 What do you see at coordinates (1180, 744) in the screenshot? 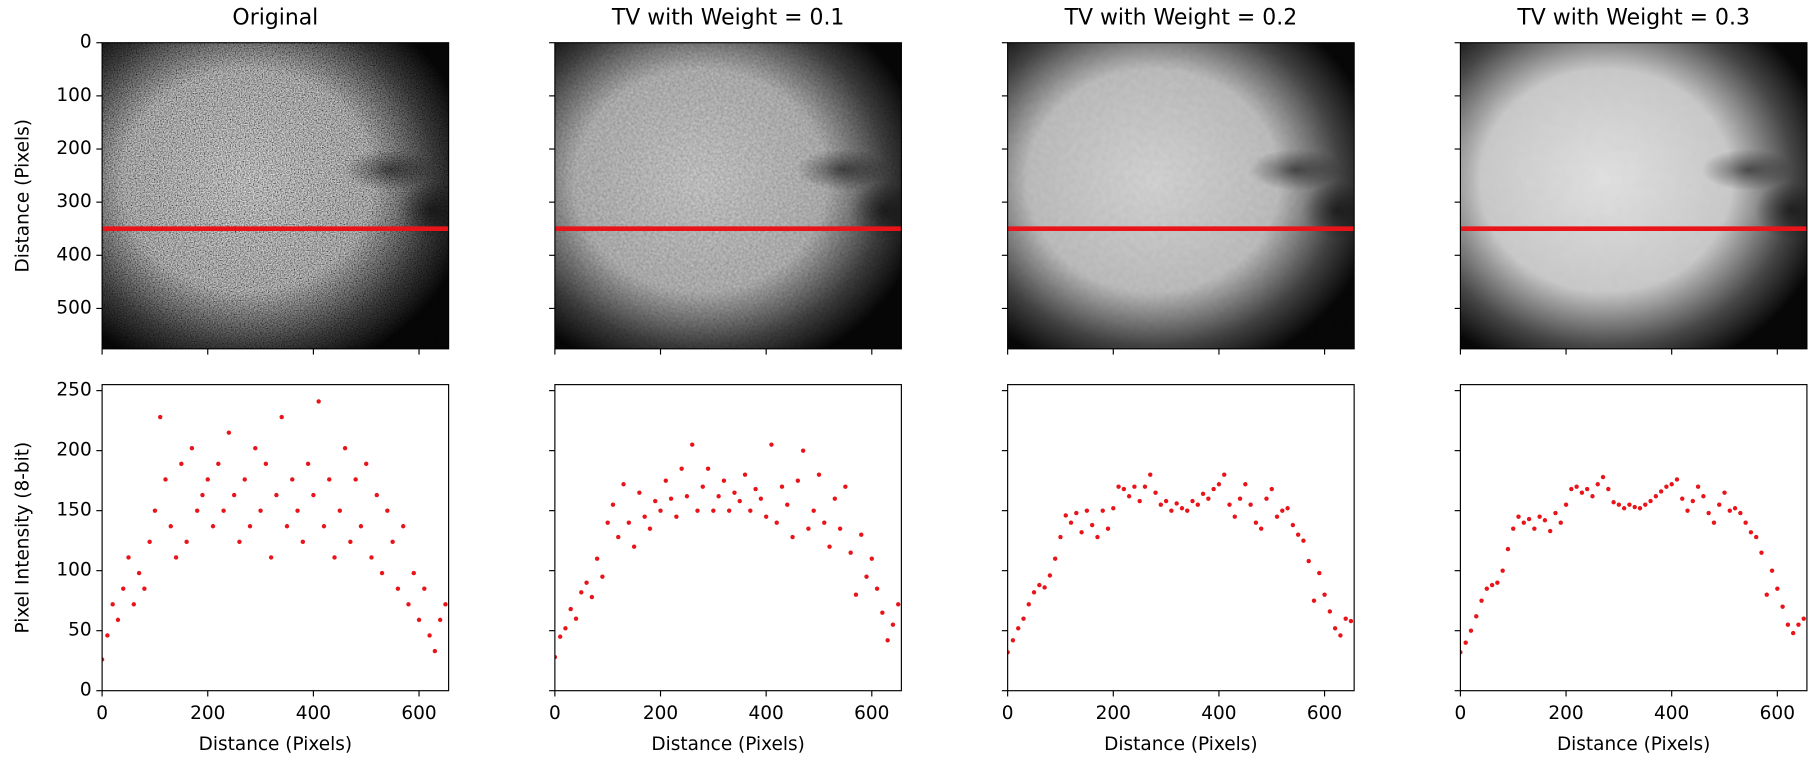
I see `x-axis-label: Distance (Pixels)` at bounding box center [1180, 744].